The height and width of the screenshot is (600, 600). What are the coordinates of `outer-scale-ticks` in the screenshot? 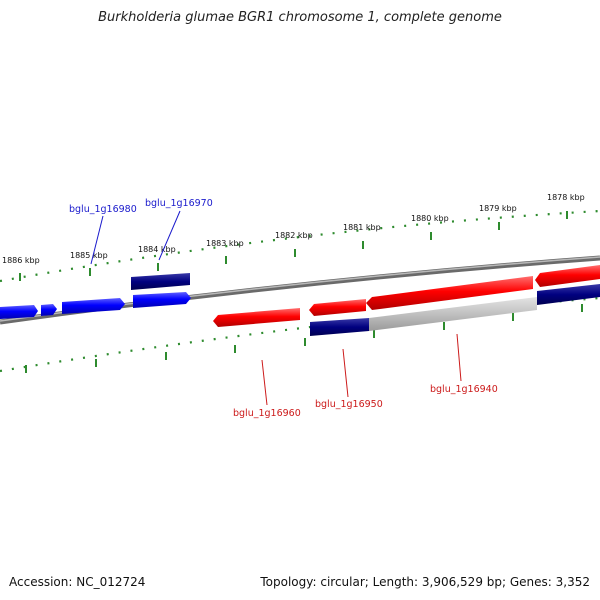 It's located at (300, 246).